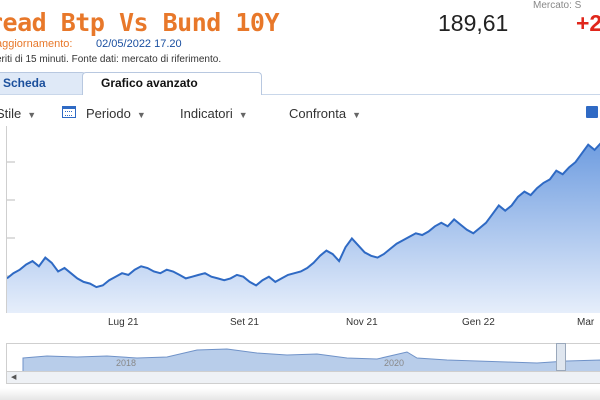 The image size is (600, 400). Describe the element at coordinates (140, 22) in the screenshot. I see `page-title: read Btp Vs Bund 10Y` at that location.